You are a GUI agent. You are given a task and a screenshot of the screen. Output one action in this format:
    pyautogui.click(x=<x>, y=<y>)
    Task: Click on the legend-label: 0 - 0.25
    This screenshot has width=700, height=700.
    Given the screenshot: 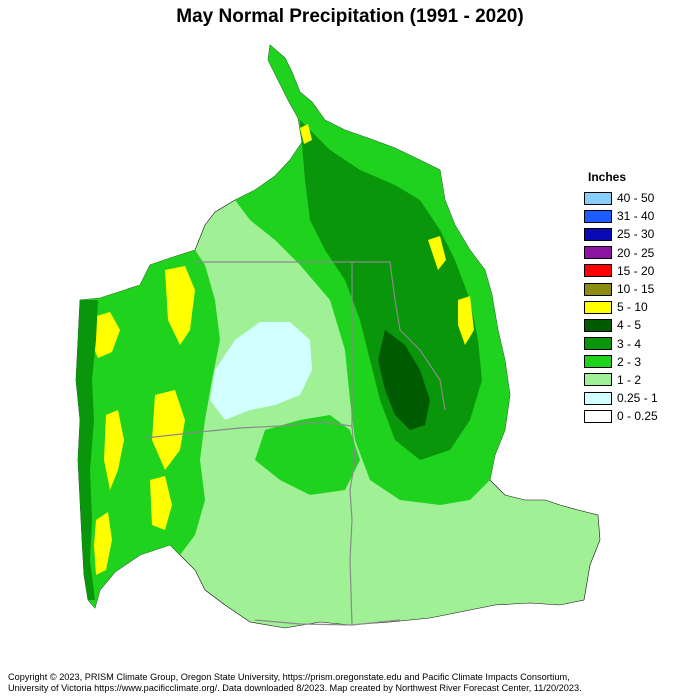 What is the action you would take?
    pyautogui.click(x=637, y=416)
    